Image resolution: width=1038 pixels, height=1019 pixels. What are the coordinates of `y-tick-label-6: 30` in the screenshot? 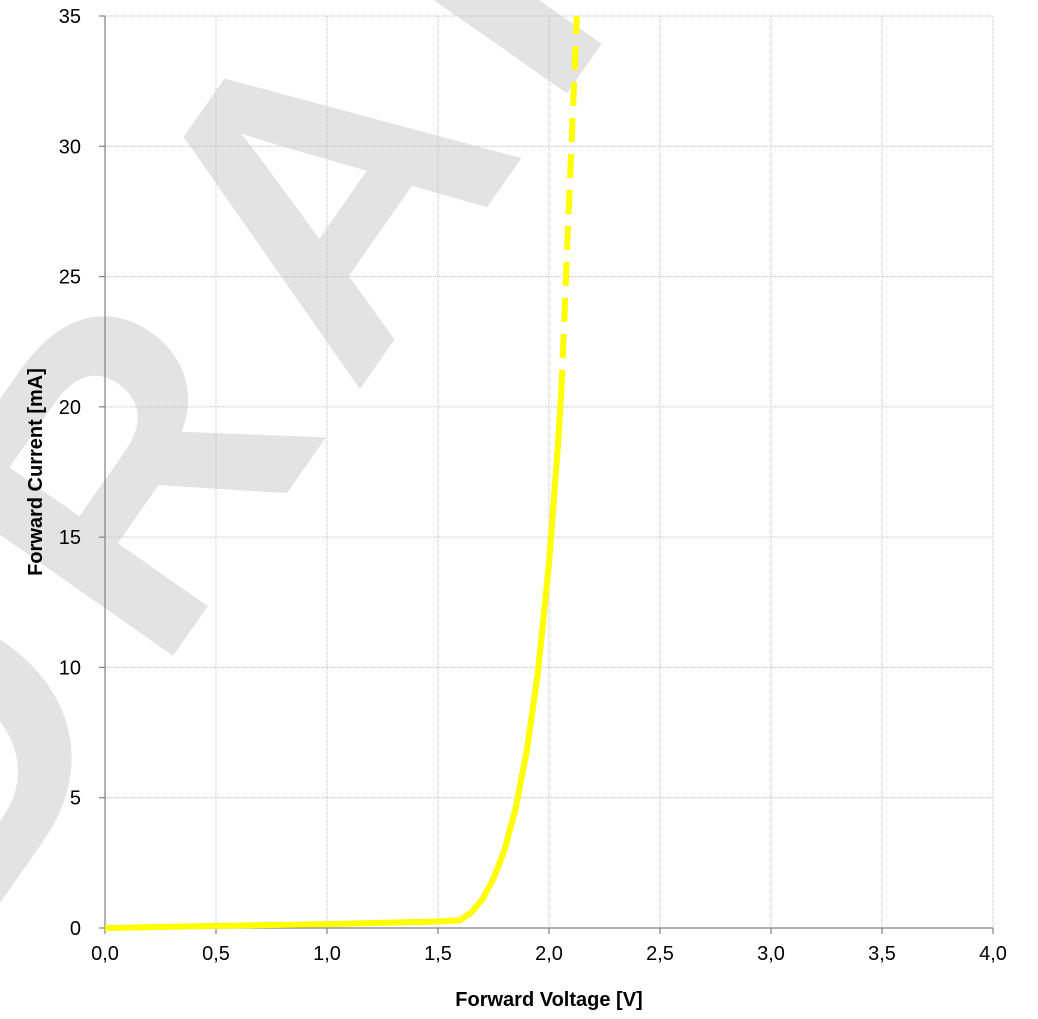 It's located at (70, 147).